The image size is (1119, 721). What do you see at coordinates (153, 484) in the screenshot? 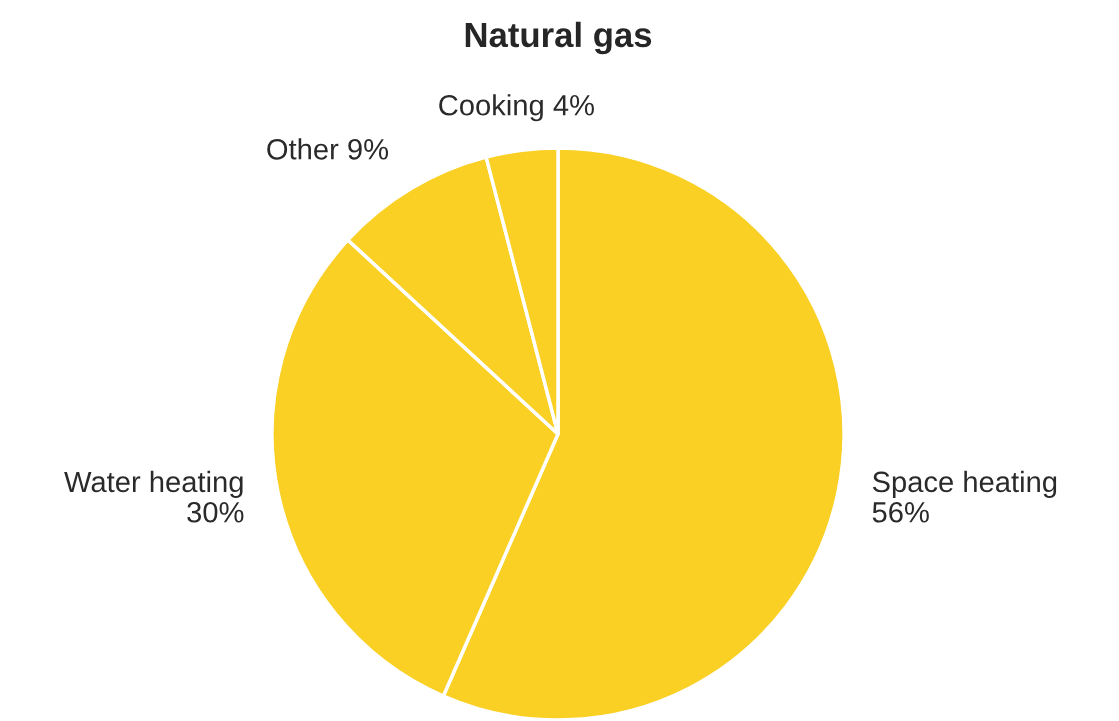
I see `slice-label: Water heating` at bounding box center [153, 484].